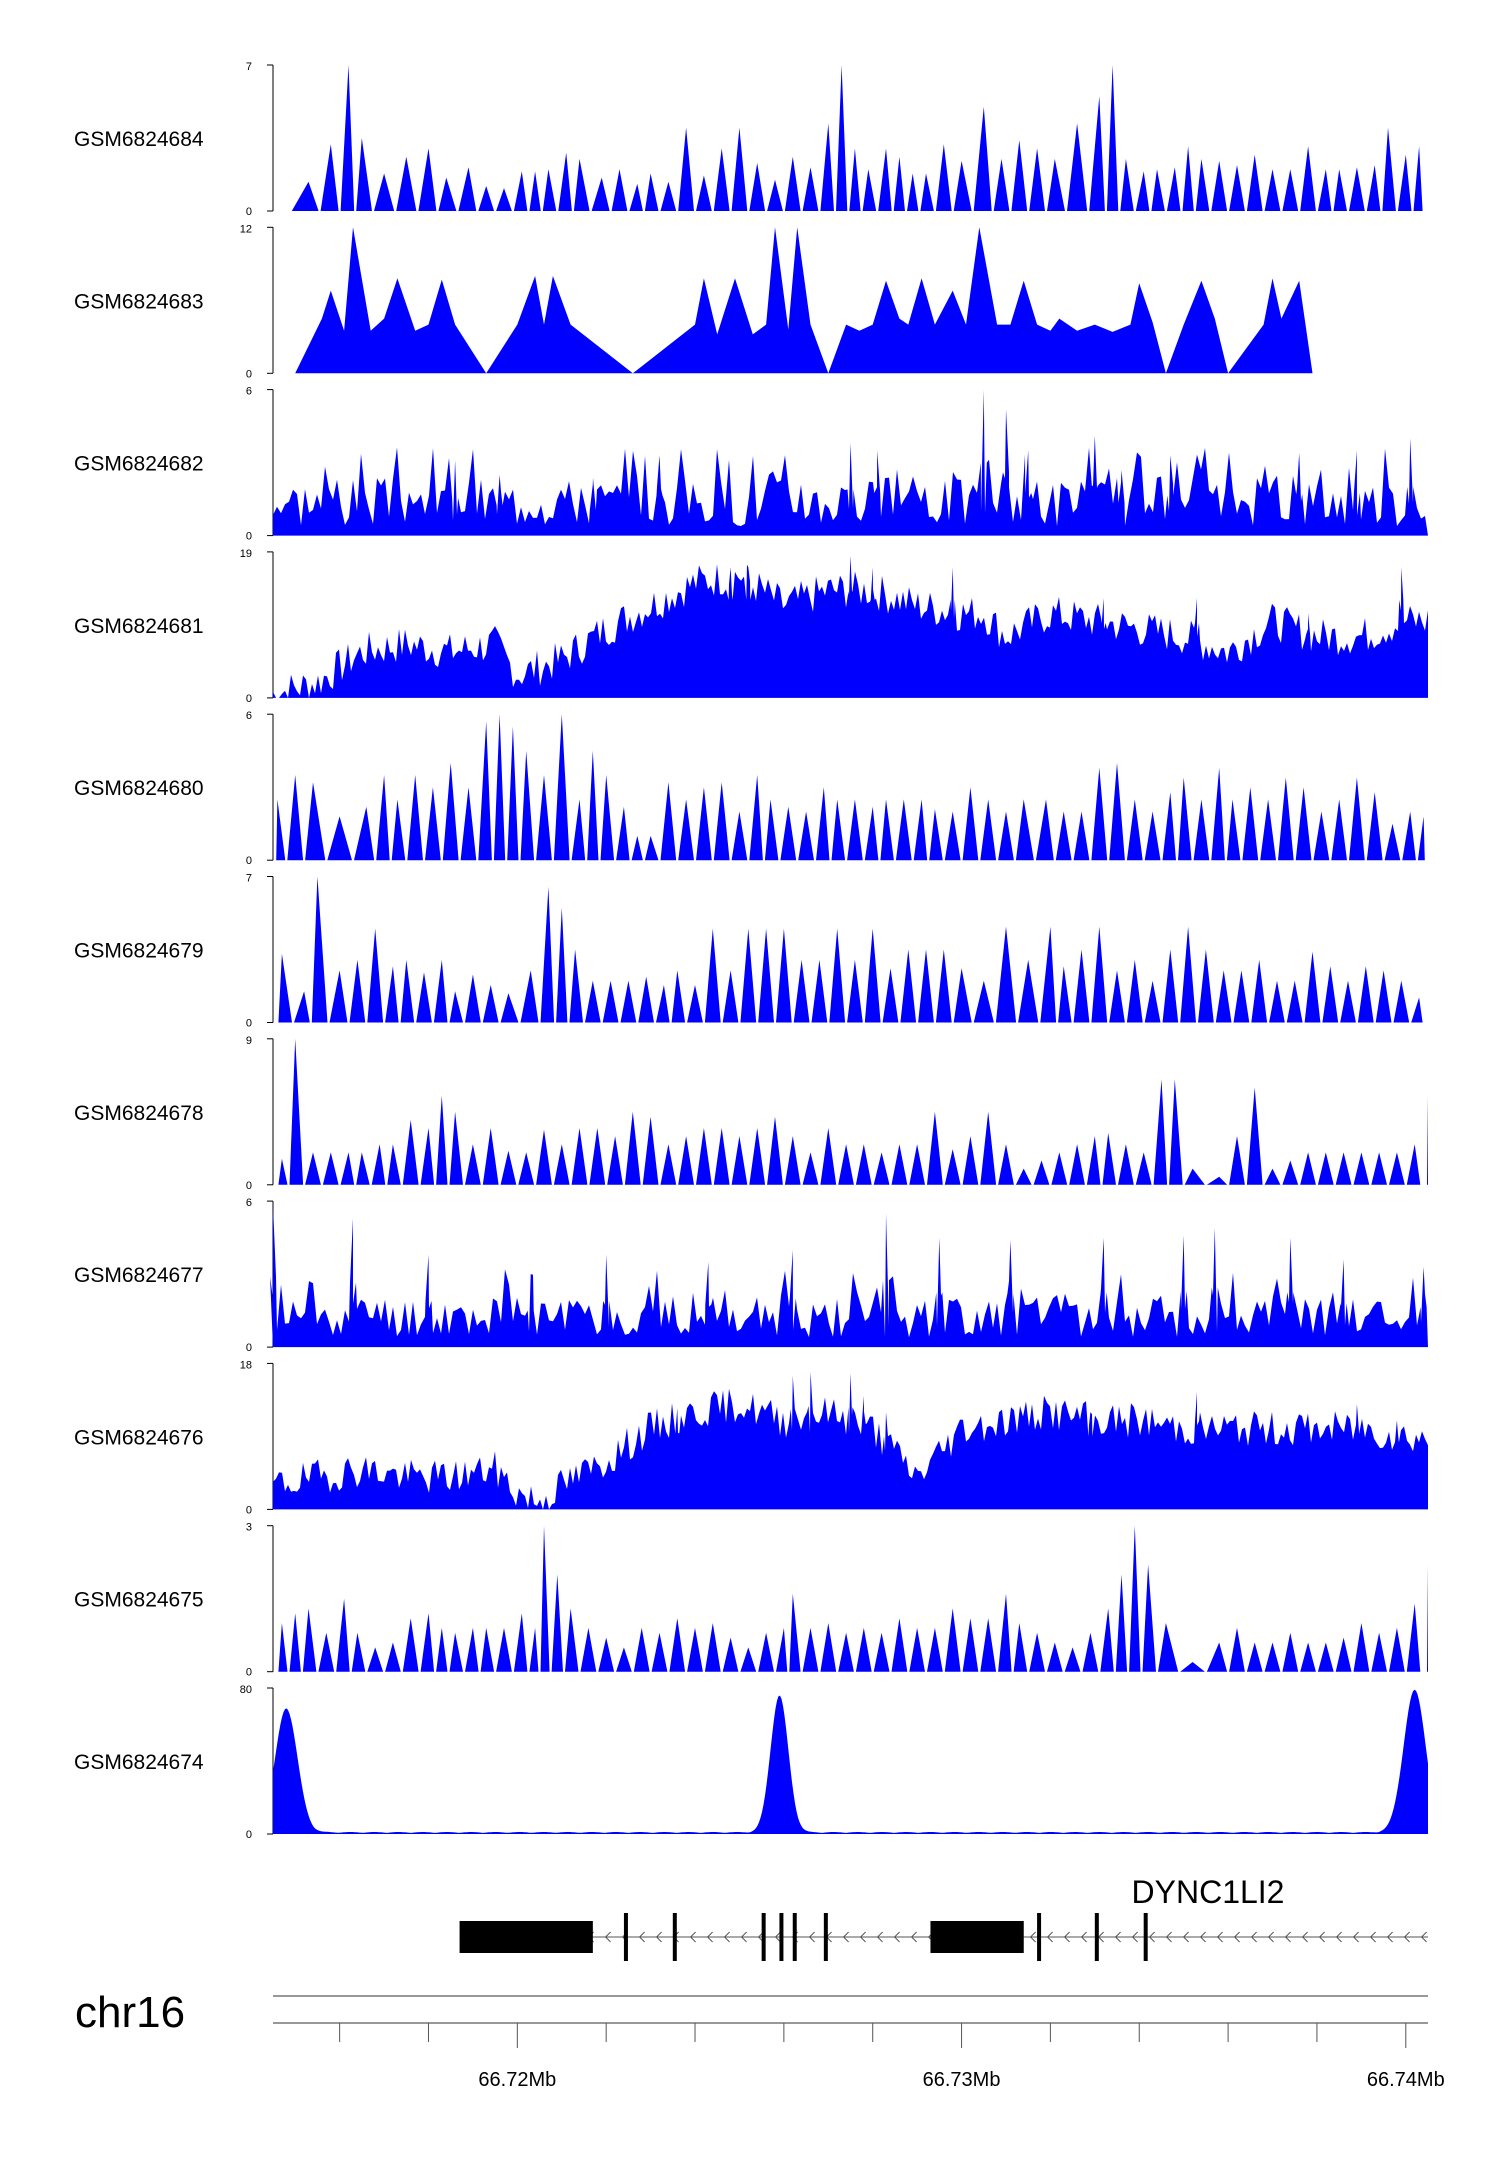  What do you see at coordinates (760, 2039) in the screenshot?
I see `genome-axis: chr16 66.72Mb 66.73Mb 66.74Mb` at bounding box center [760, 2039].